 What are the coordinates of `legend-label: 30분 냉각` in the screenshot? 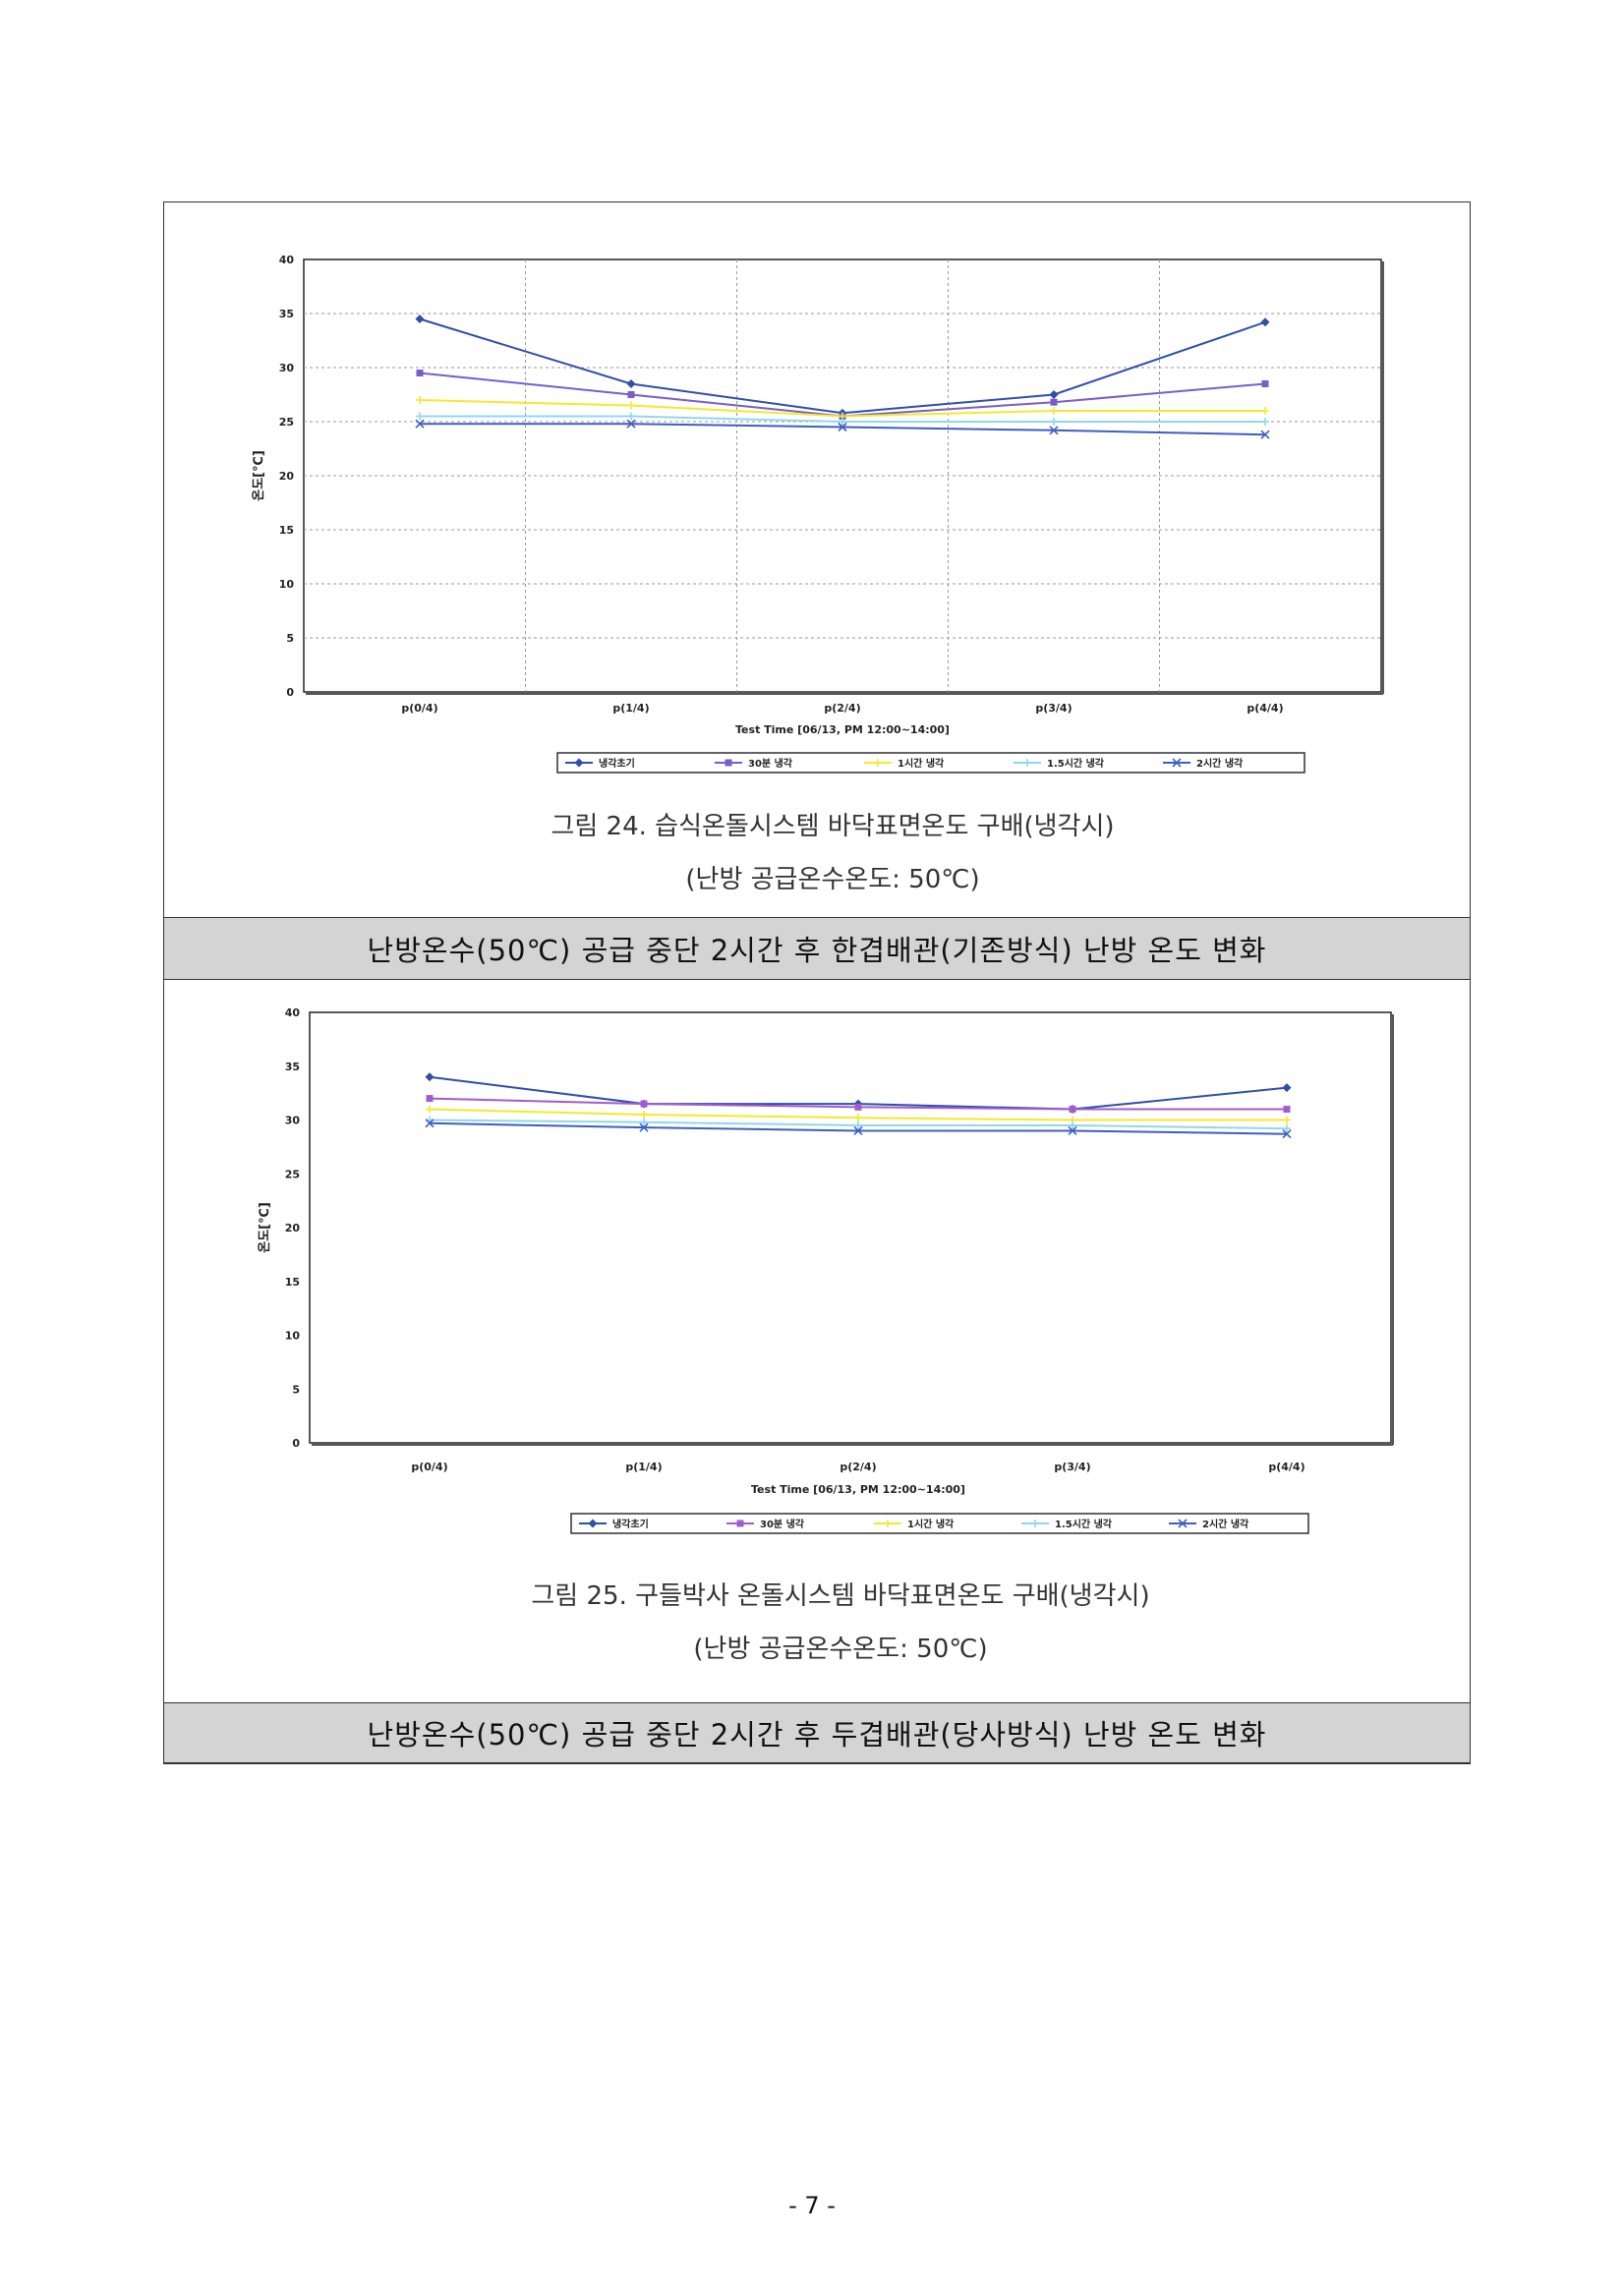 It's located at (782, 1524).